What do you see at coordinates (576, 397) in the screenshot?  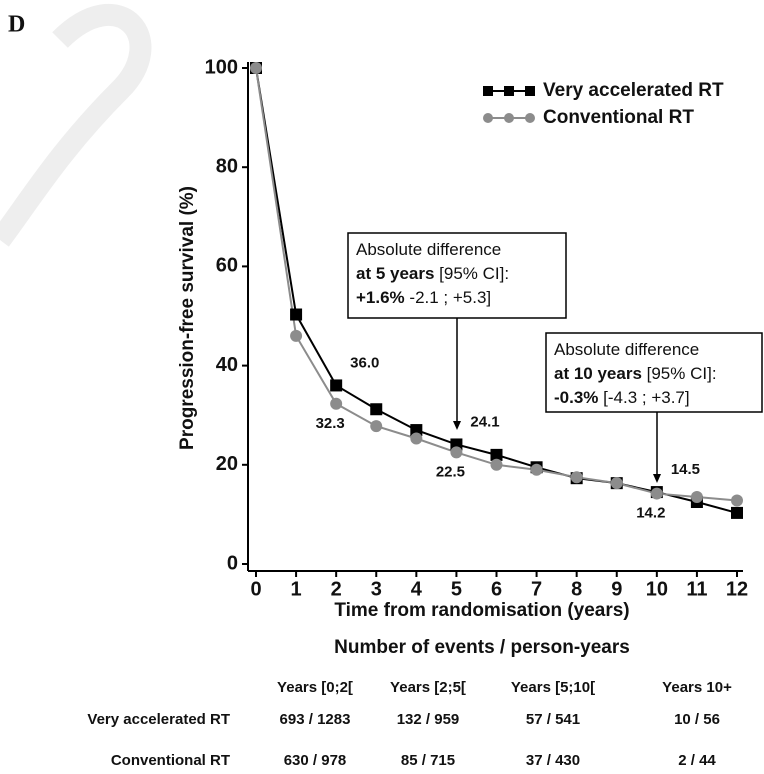 I see `annotation-segment: -0.3%` at bounding box center [576, 397].